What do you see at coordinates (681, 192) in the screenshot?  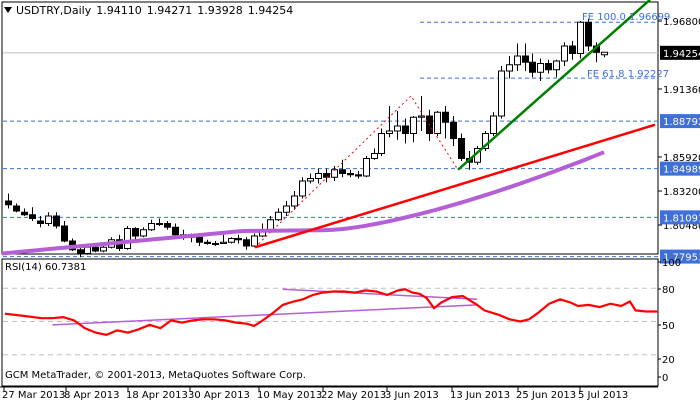 I see `price-axis-label: 1.83200` at bounding box center [681, 192].